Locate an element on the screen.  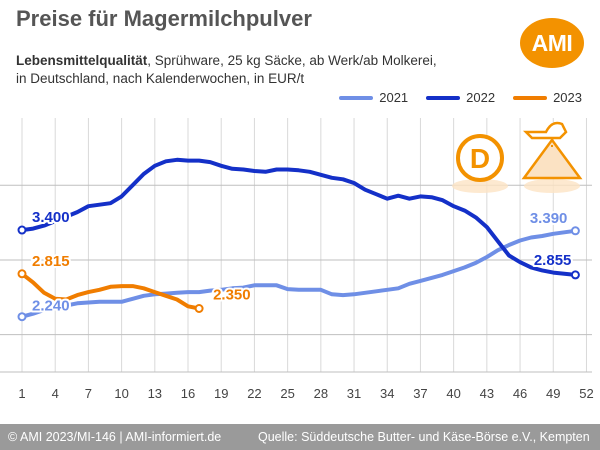
series-marker-2023-w1 is located at coordinates (22, 274).